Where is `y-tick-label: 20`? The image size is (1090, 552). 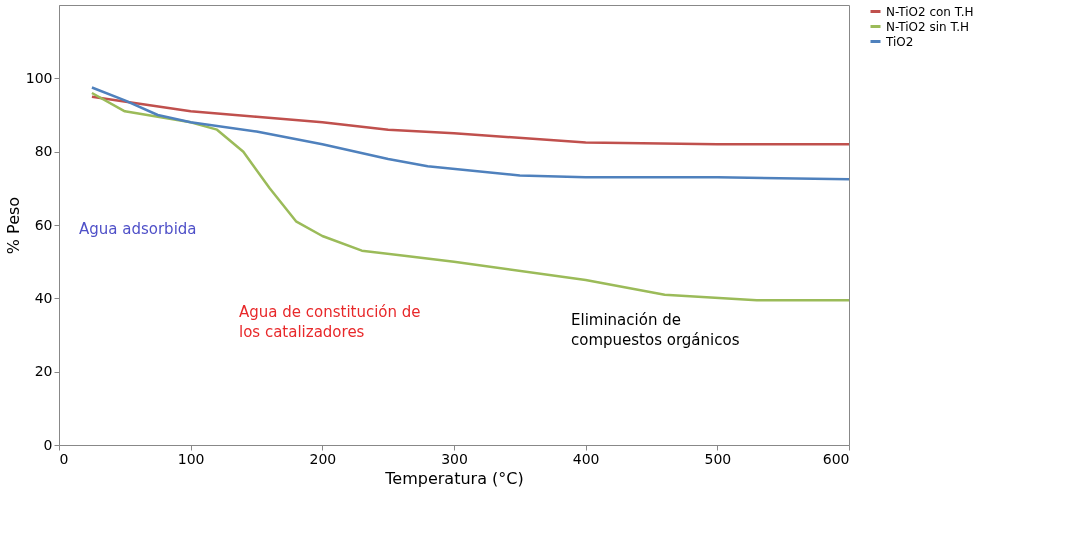
y-tick-label: 20 is located at coordinates (43, 371).